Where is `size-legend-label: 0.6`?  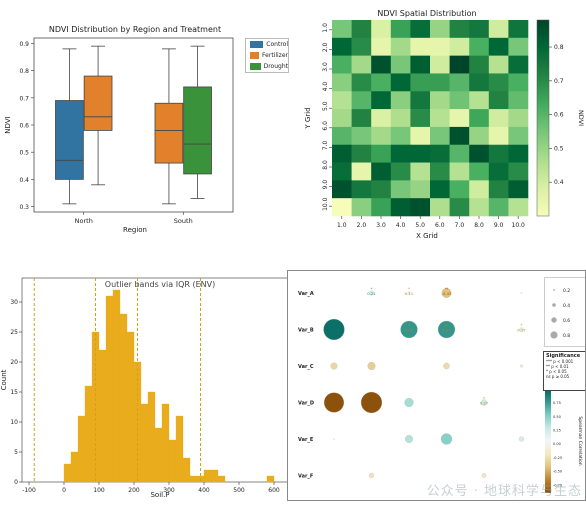 size-legend-label: 0.6 is located at coordinates (566, 321).